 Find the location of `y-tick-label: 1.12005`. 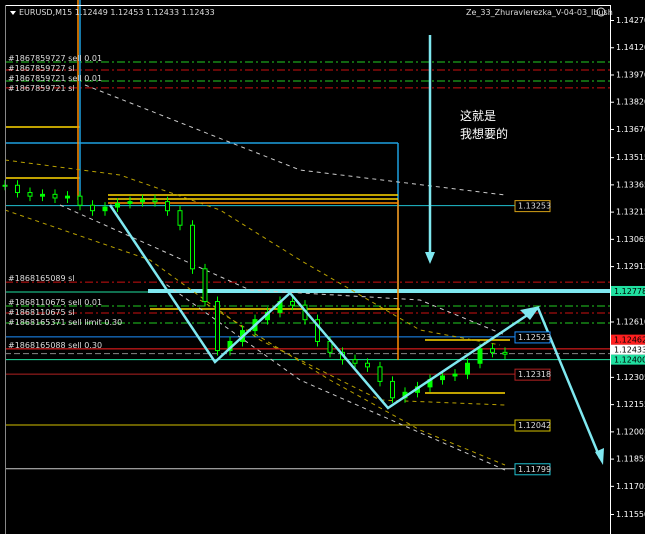

y-tick-label: 1.12005 is located at coordinates (630, 431).